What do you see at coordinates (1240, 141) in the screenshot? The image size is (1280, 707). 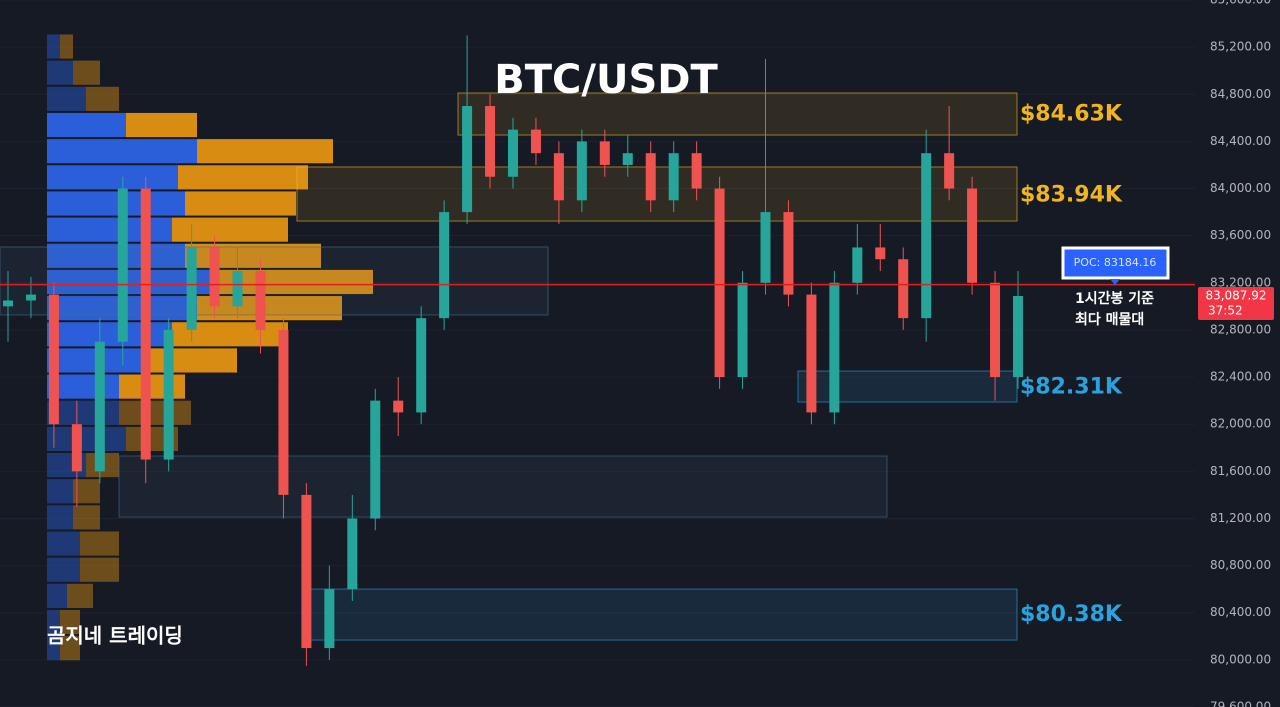 I see `y-tick-label: 84,400.00` at bounding box center [1240, 141].